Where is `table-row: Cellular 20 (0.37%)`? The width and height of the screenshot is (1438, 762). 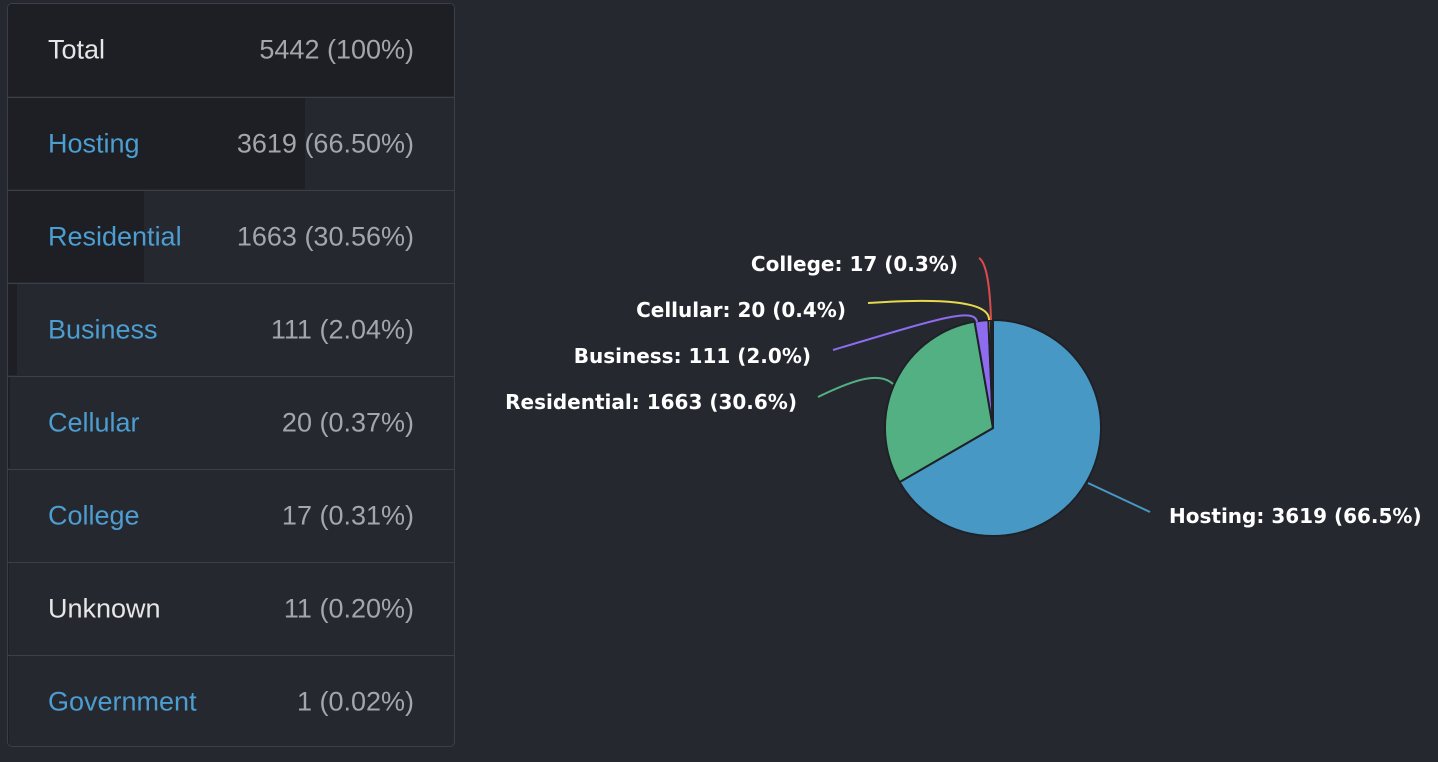
table-row: Cellular 20 (0.37%) is located at coordinates (231, 422).